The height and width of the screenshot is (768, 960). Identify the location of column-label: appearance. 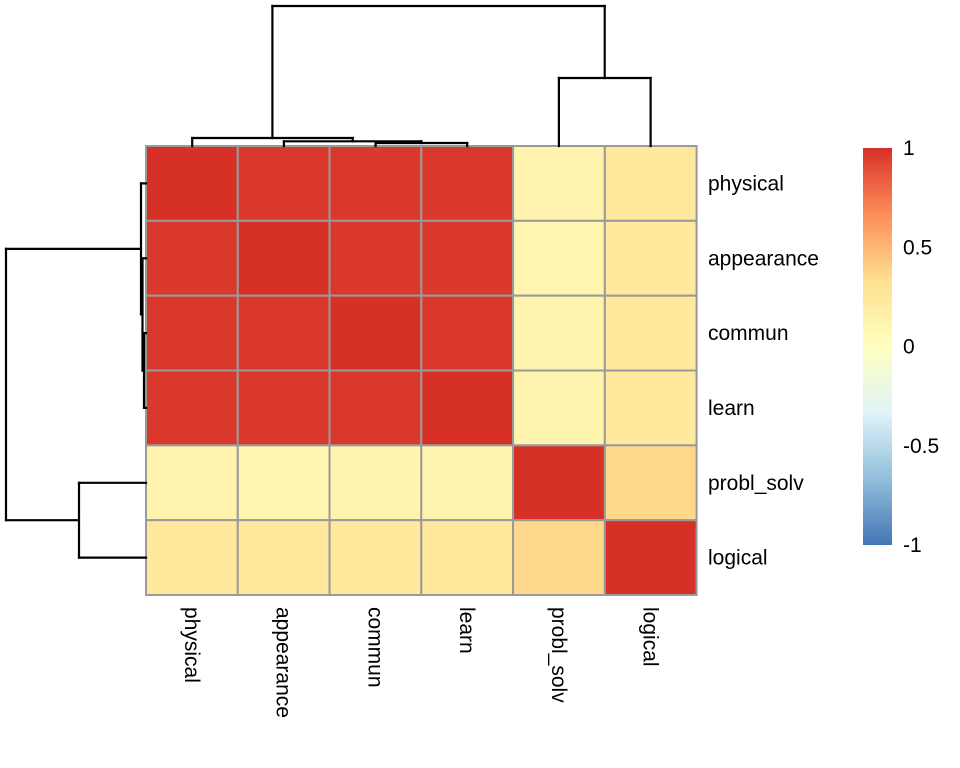
(283, 662).